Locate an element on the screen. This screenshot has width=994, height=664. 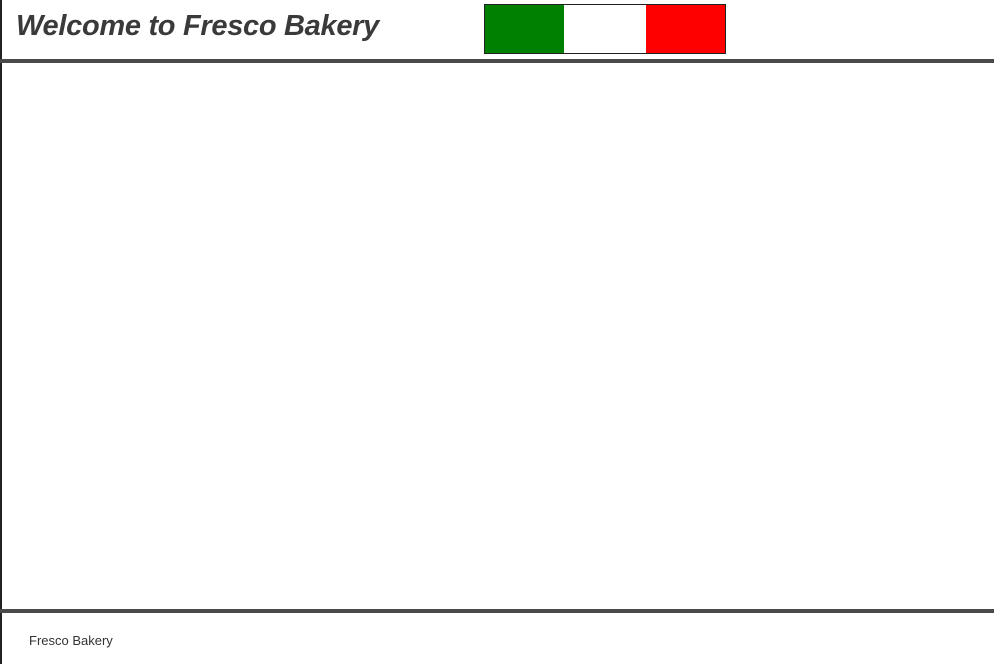
site-header: Welcome to Fresco Bakery is located at coordinates (497, 30).